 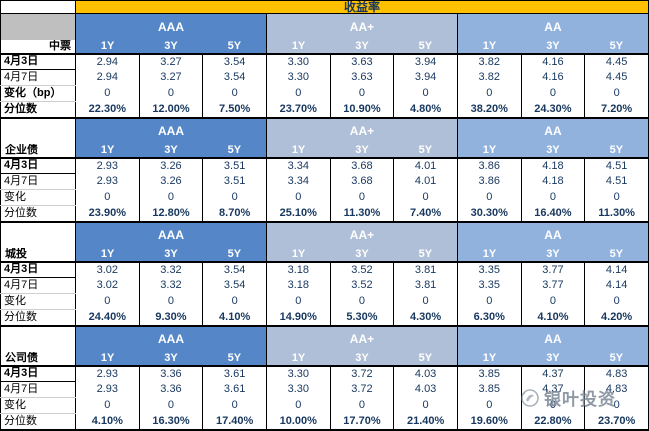 What do you see at coordinates (489, 285) in the screenshot?
I see `value-cell: 3.35` at bounding box center [489, 285].